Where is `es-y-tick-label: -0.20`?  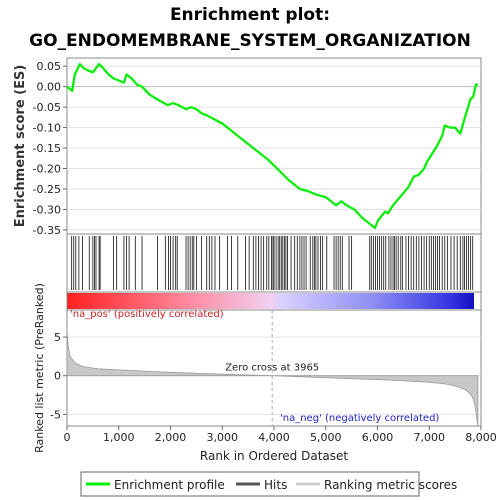 es-y-tick-label: -0.20 is located at coordinates (47, 169).